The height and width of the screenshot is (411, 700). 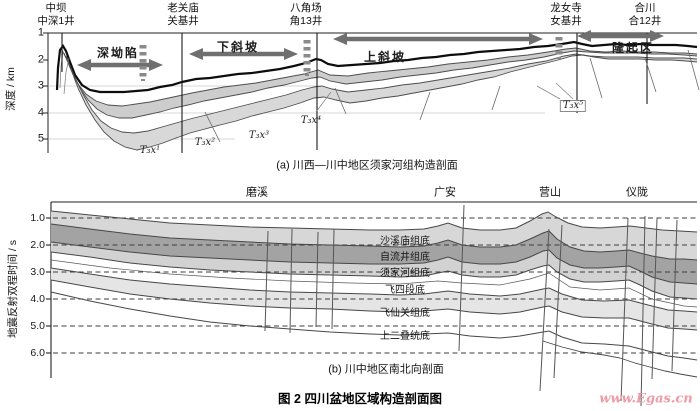 What do you see at coordinates (405, 313) in the screenshot?
I see `horizon-label-feixianguan: 飞仙关组底` at bounding box center [405, 313].